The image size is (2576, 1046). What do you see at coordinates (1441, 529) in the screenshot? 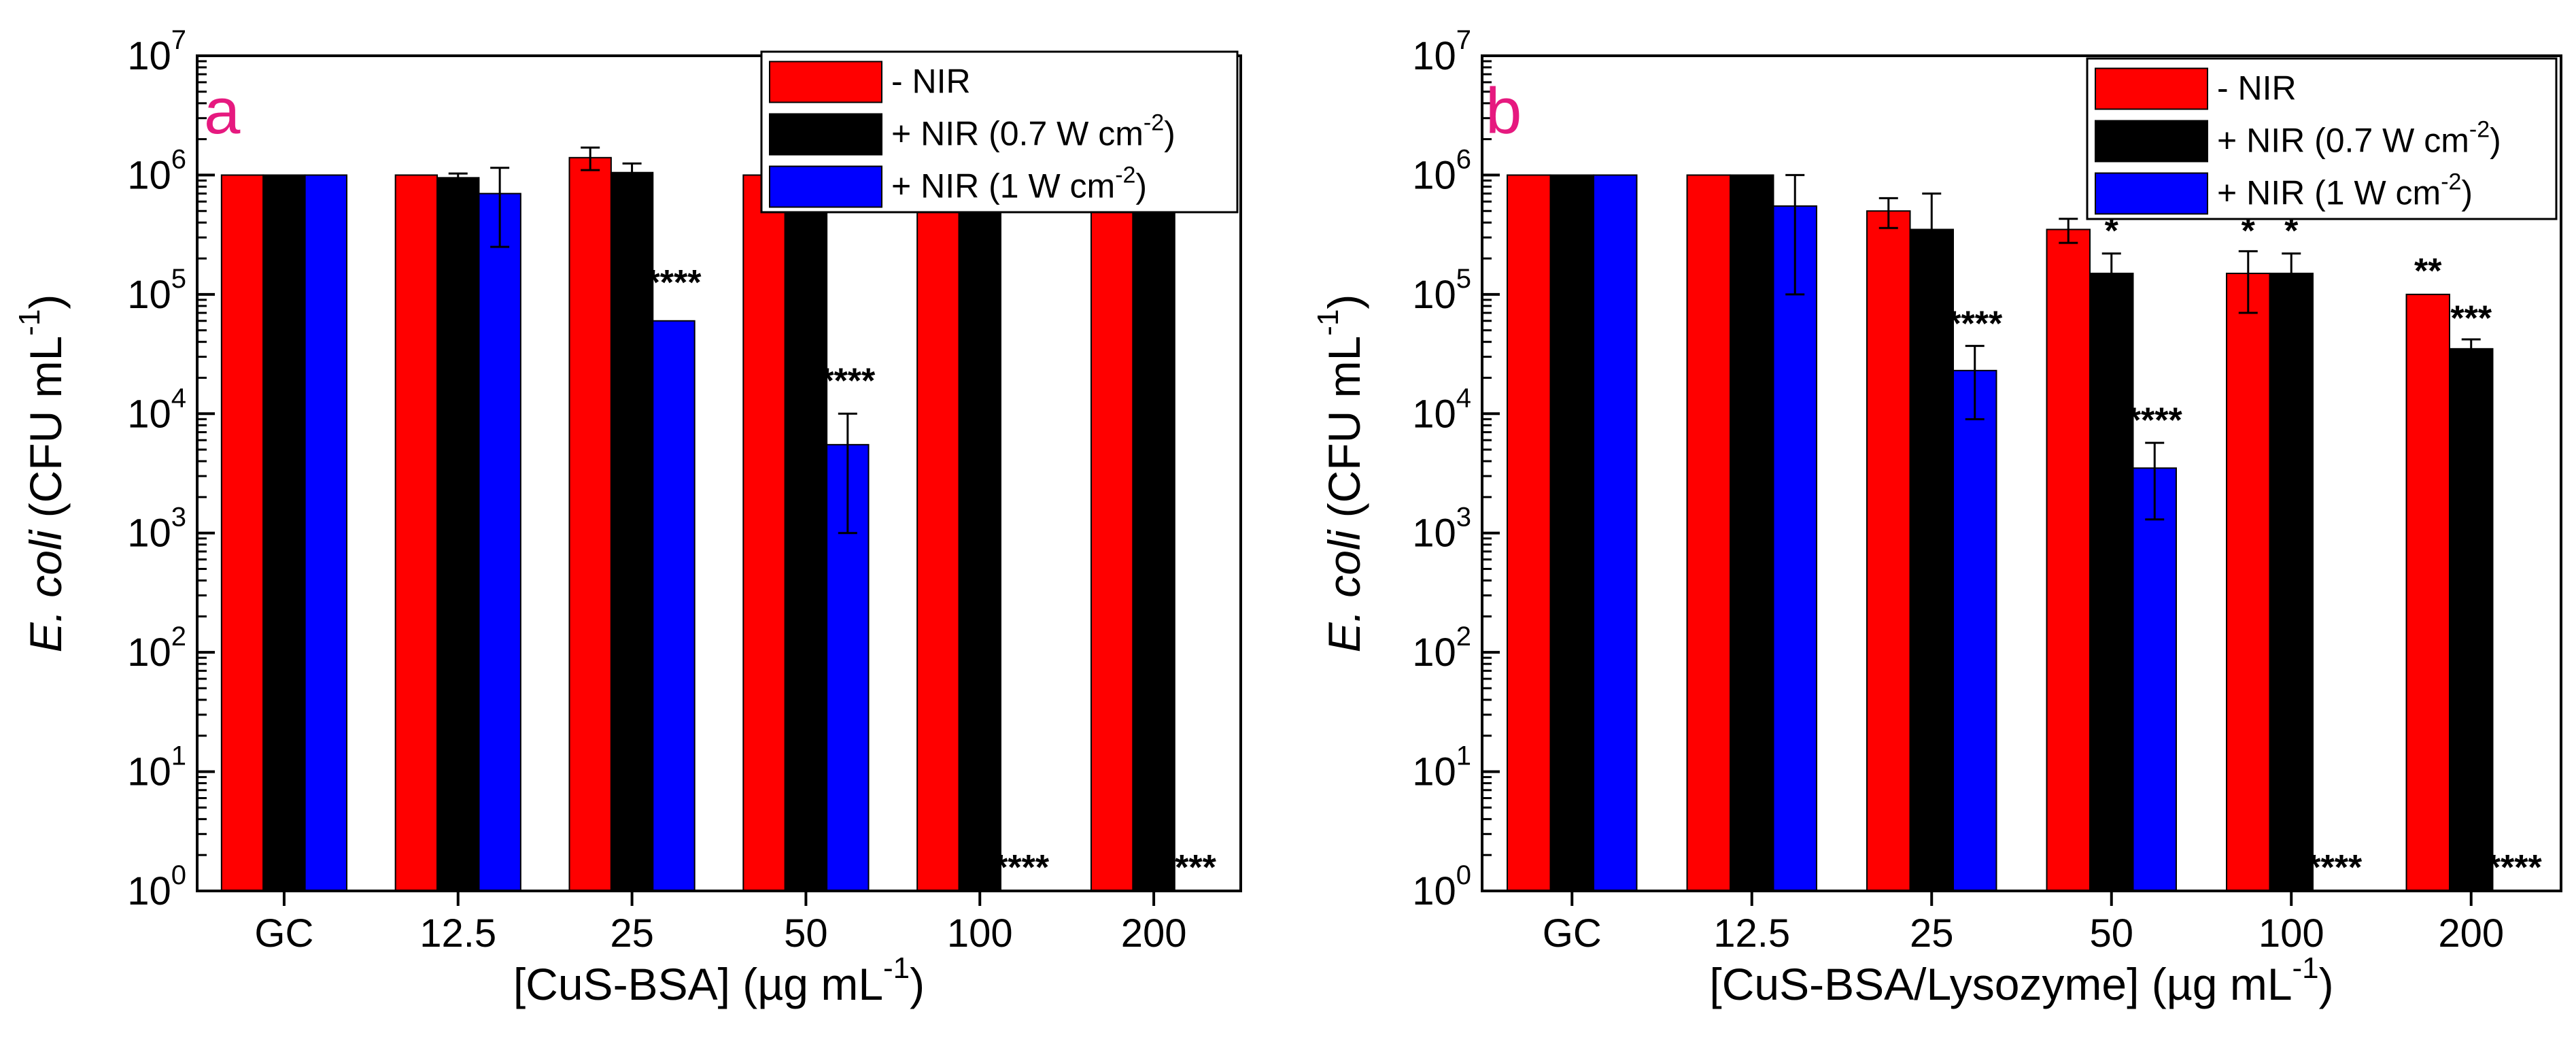
I see `y-tick-label-1e3: 10³` at bounding box center [1441, 529].